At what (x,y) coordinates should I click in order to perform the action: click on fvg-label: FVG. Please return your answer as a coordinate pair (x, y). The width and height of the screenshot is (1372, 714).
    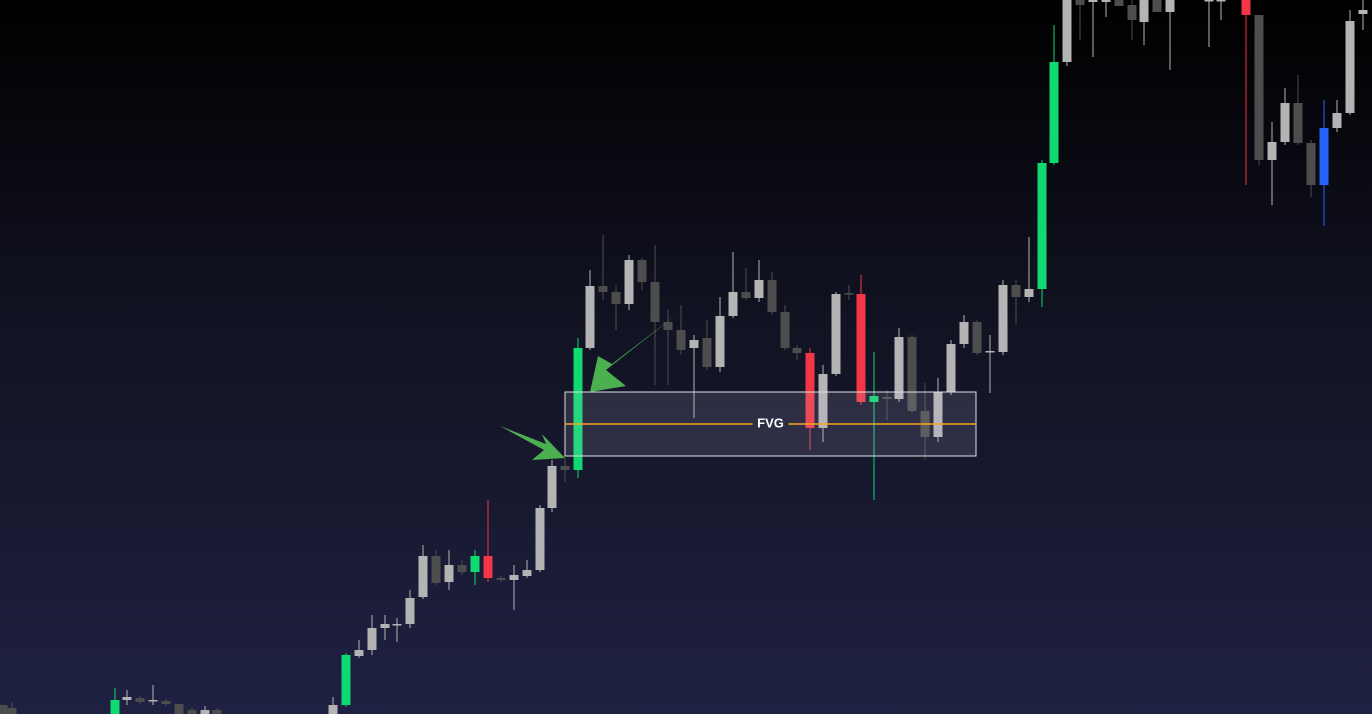
    Looking at the image, I should click on (770, 422).